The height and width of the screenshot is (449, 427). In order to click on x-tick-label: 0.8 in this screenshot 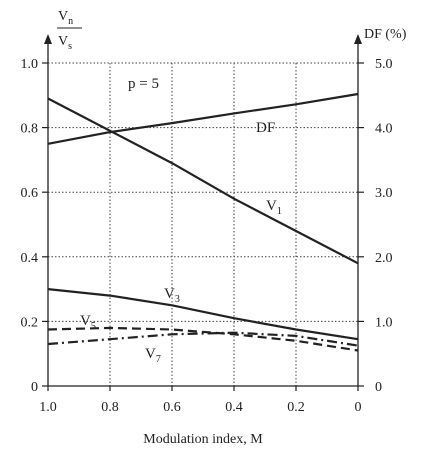, I will do `click(110, 407)`.